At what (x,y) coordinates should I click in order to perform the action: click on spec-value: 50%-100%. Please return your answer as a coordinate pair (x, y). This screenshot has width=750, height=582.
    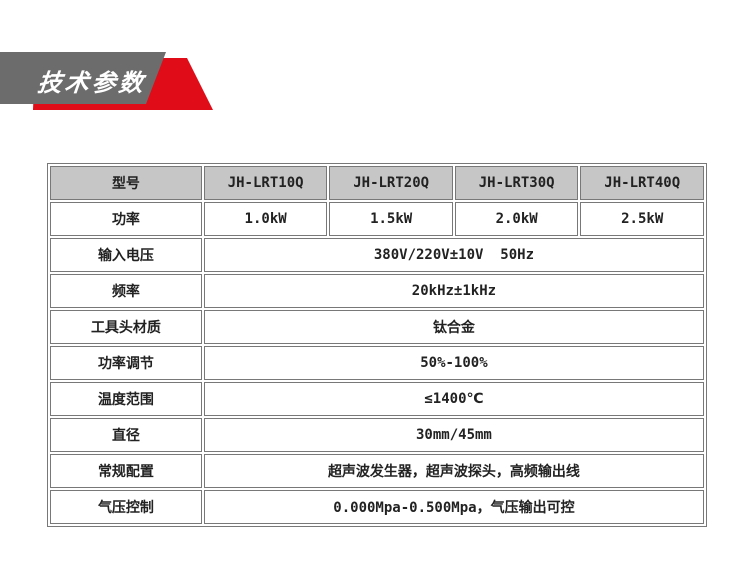
    Looking at the image, I should click on (453, 363).